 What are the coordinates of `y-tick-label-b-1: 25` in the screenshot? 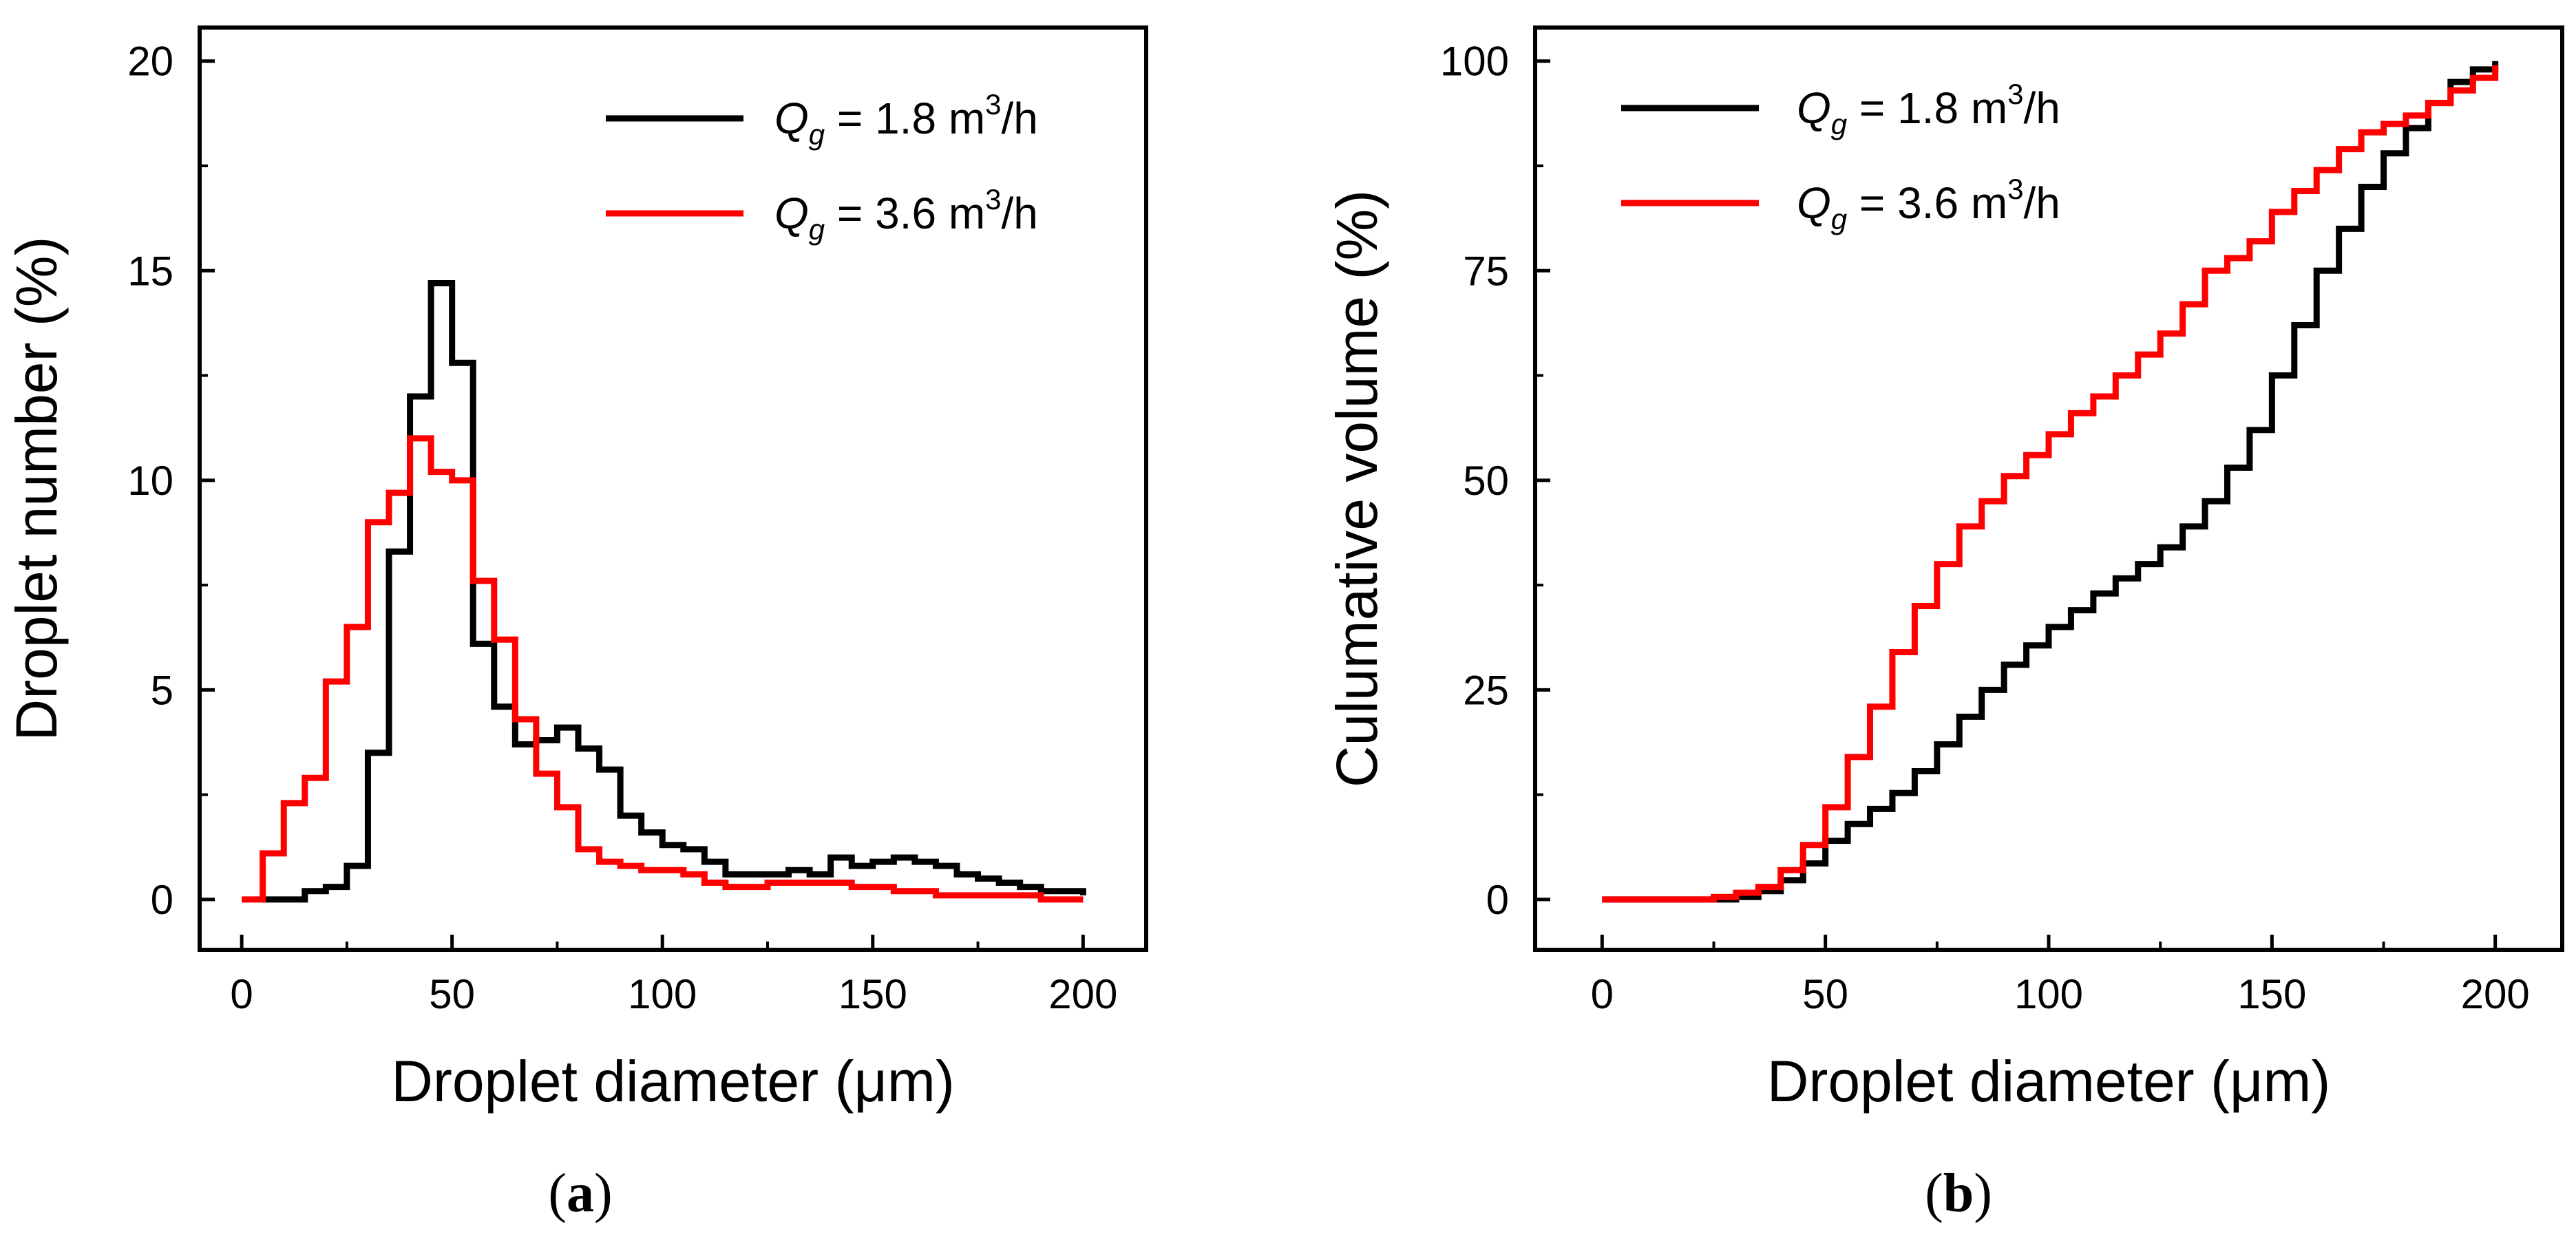 It's located at (1486, 690).